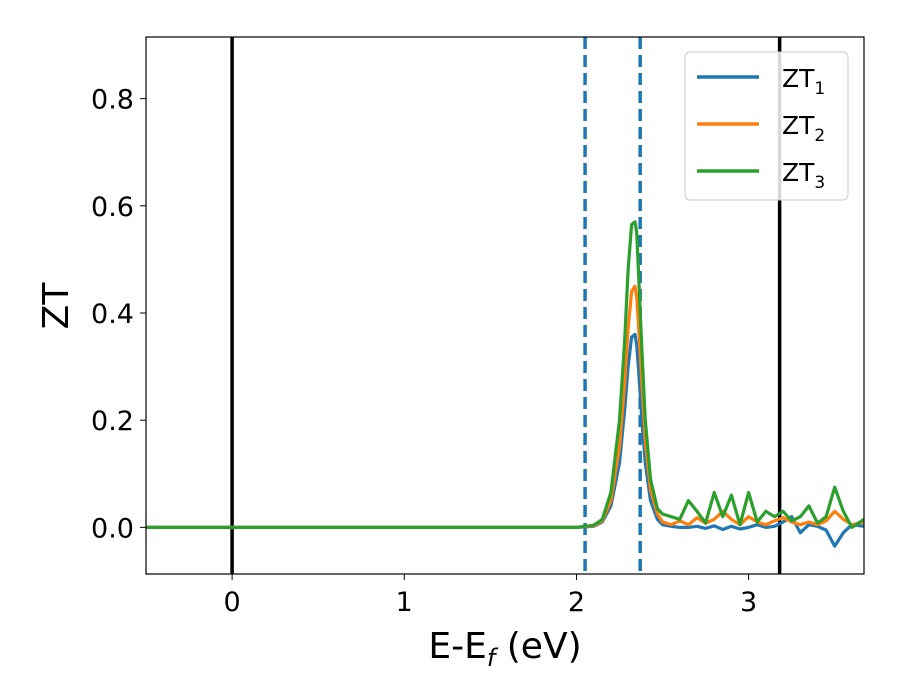 Image resolution: width=900 pixels, height=700 pixels. What do you see at coordinates (803, 81) in the screenshot?
I see `legend-label-0: ZT1` at bounding box center [803, 81].